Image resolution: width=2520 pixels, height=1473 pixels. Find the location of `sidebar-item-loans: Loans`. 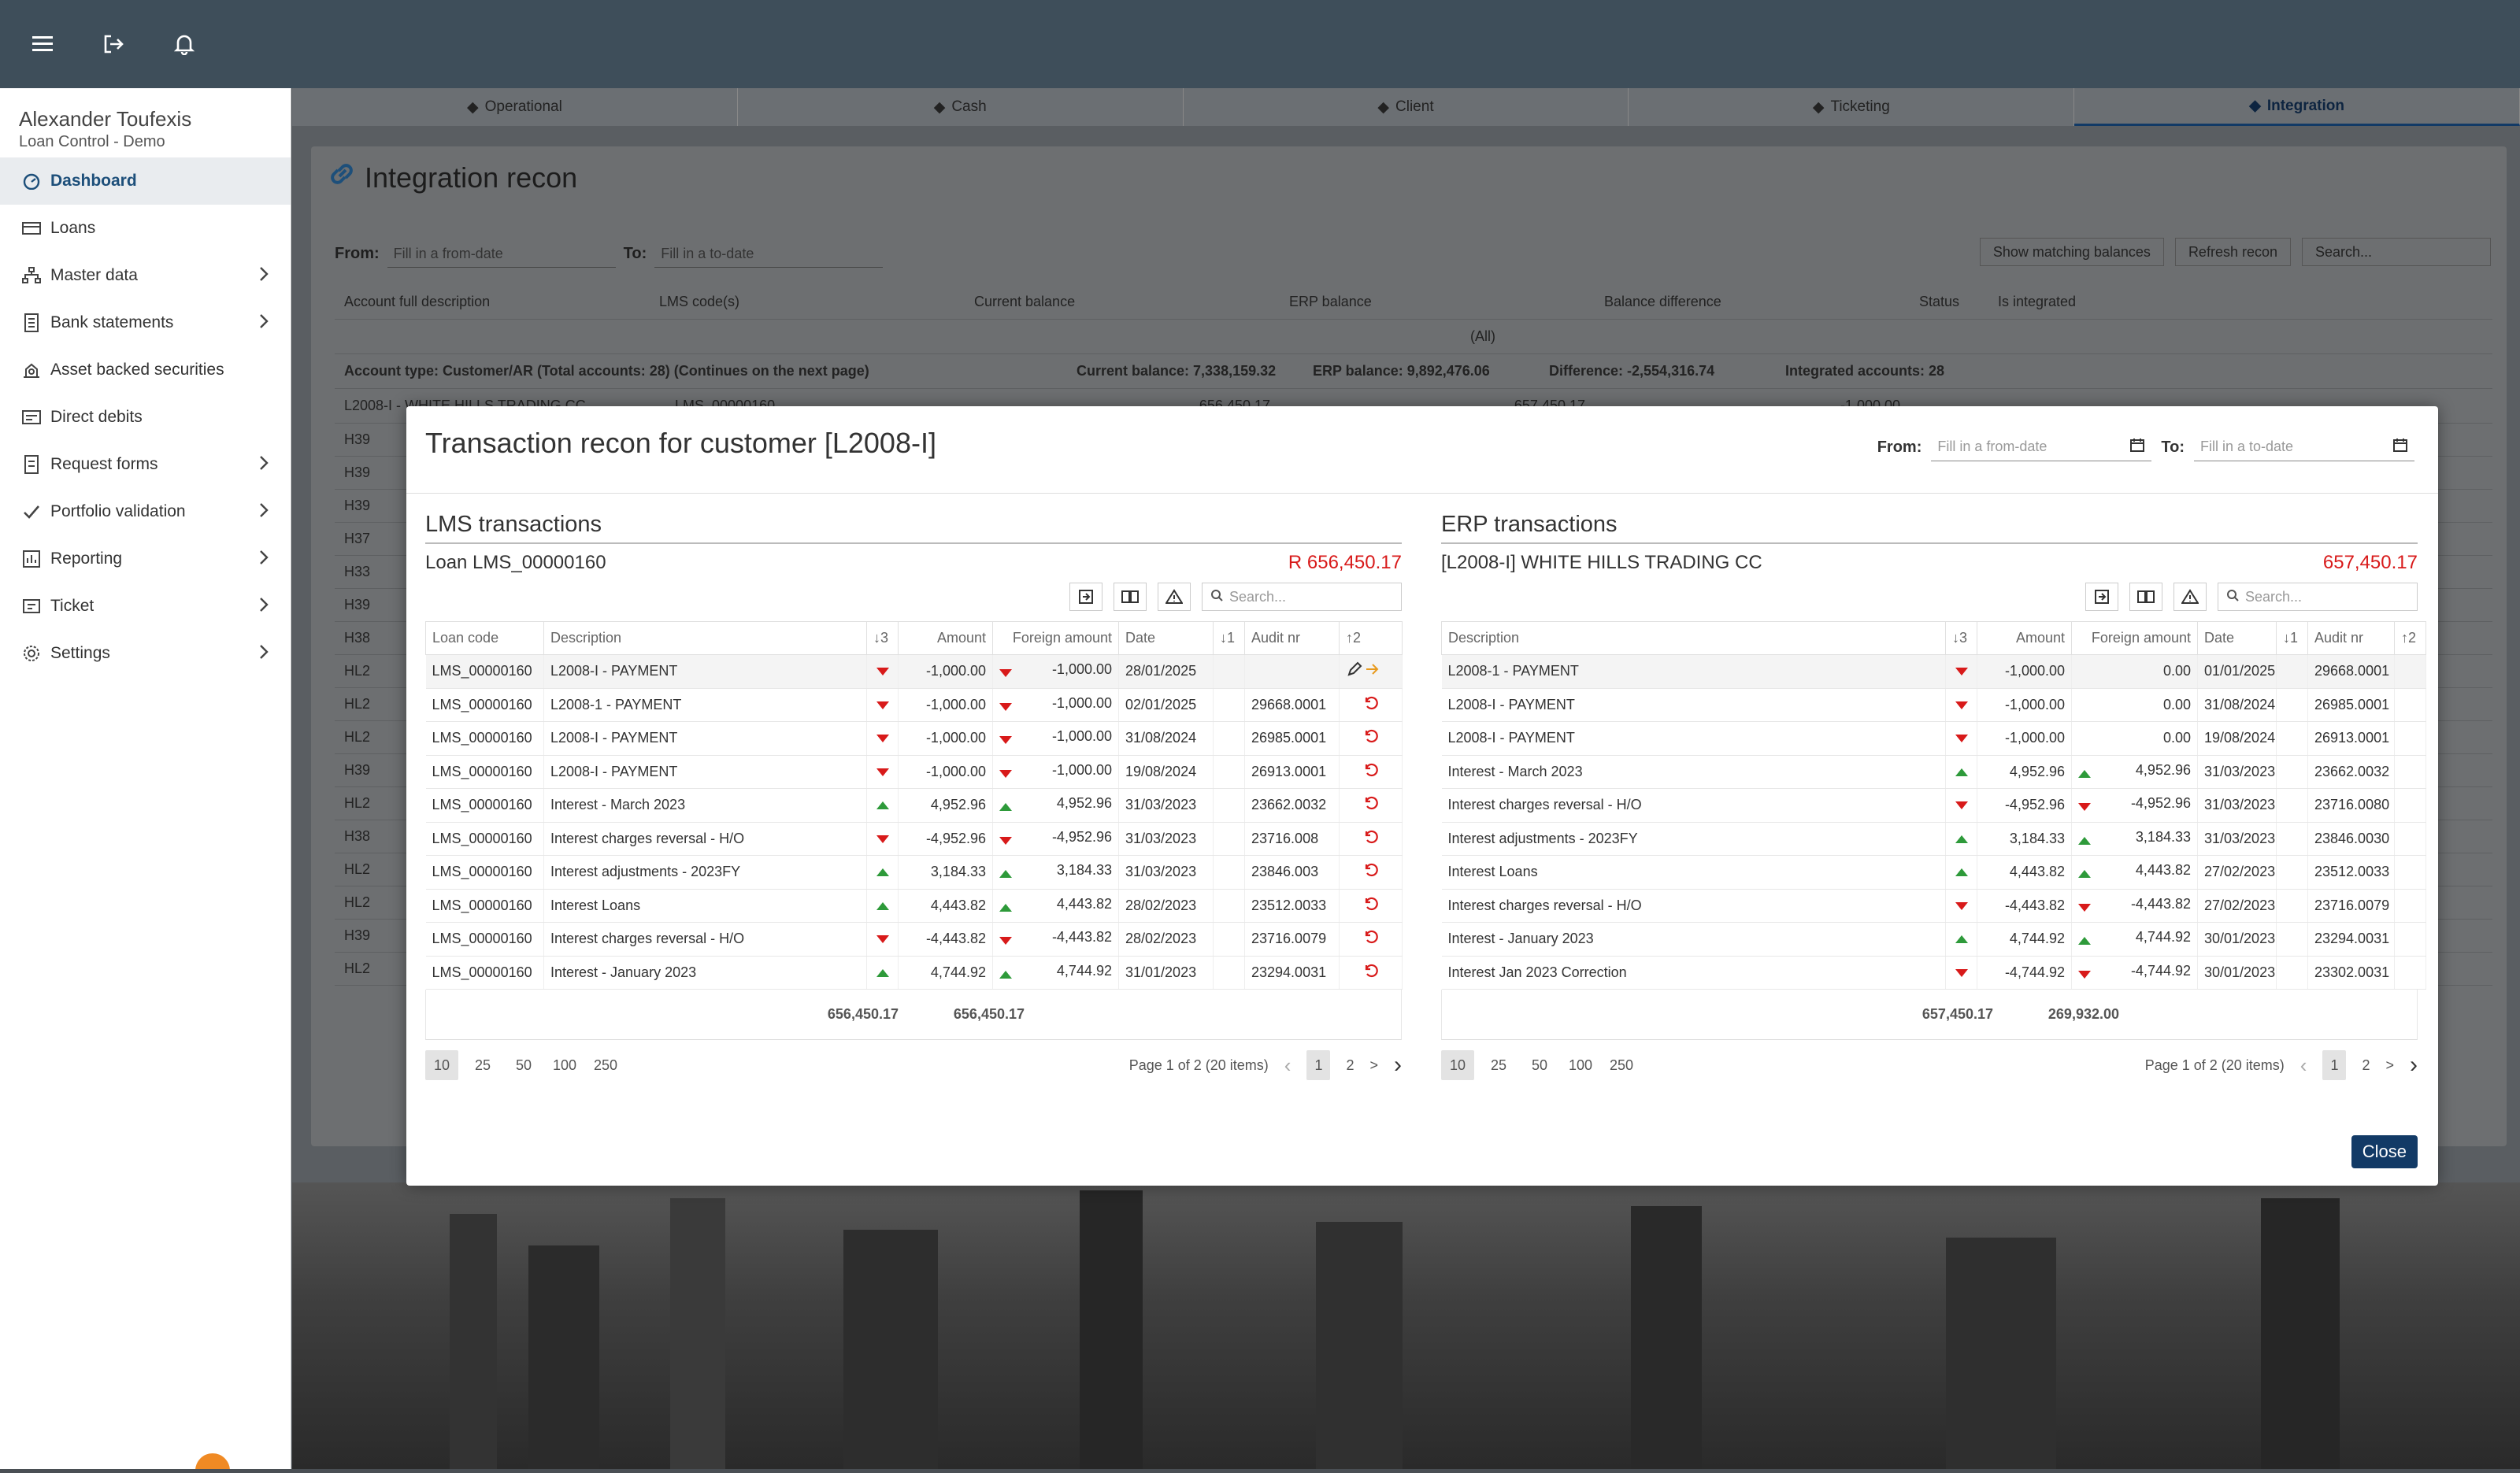

sidebar-item-loans: Loans is located at coordinates (145, 228).